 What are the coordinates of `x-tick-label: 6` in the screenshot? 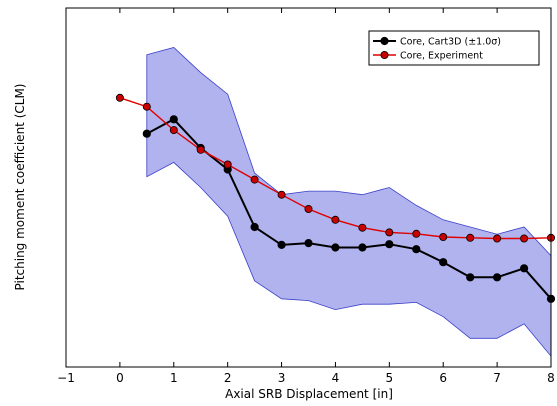 It's located at (443, 378).